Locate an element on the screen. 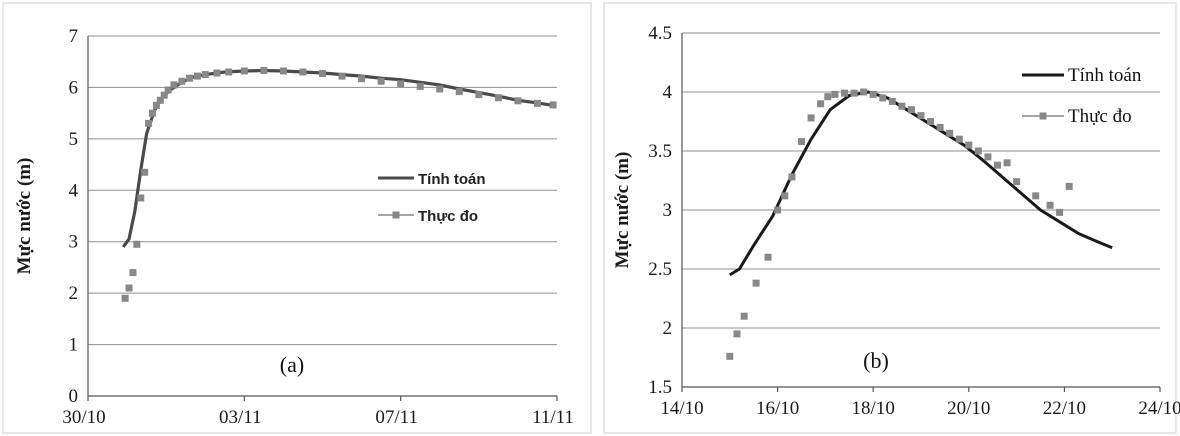  legend-label: Tính toán is located at coordinates (1105, 75).